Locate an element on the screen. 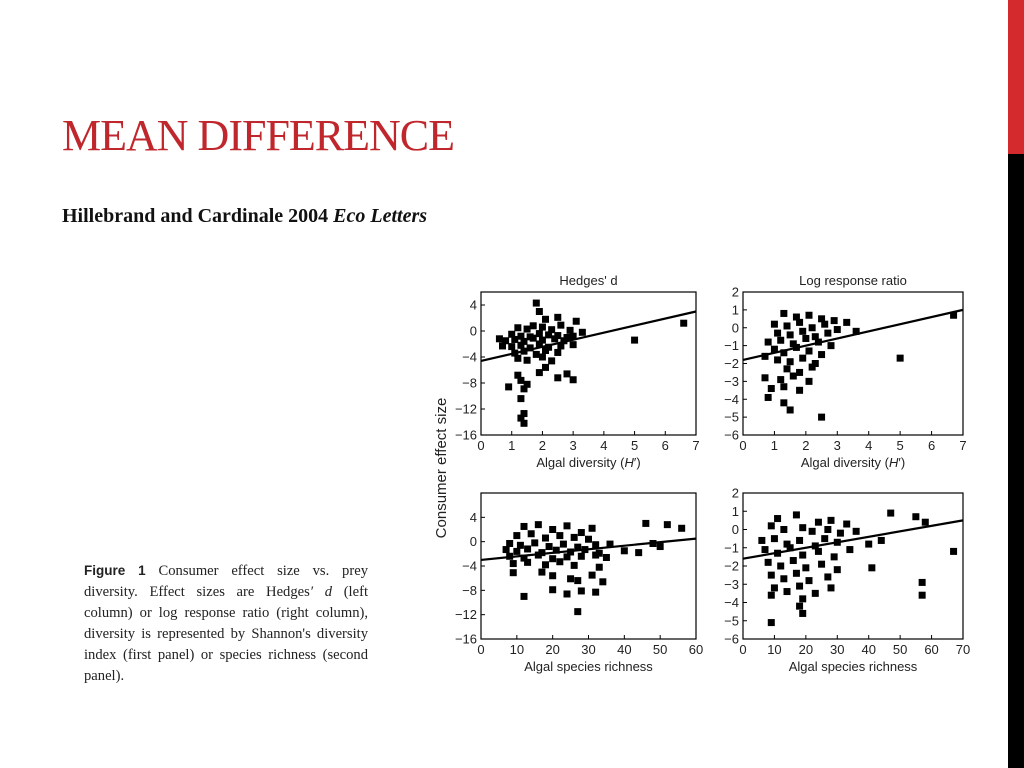  x-tick-label: 6 is located at coordinates (931, 445).